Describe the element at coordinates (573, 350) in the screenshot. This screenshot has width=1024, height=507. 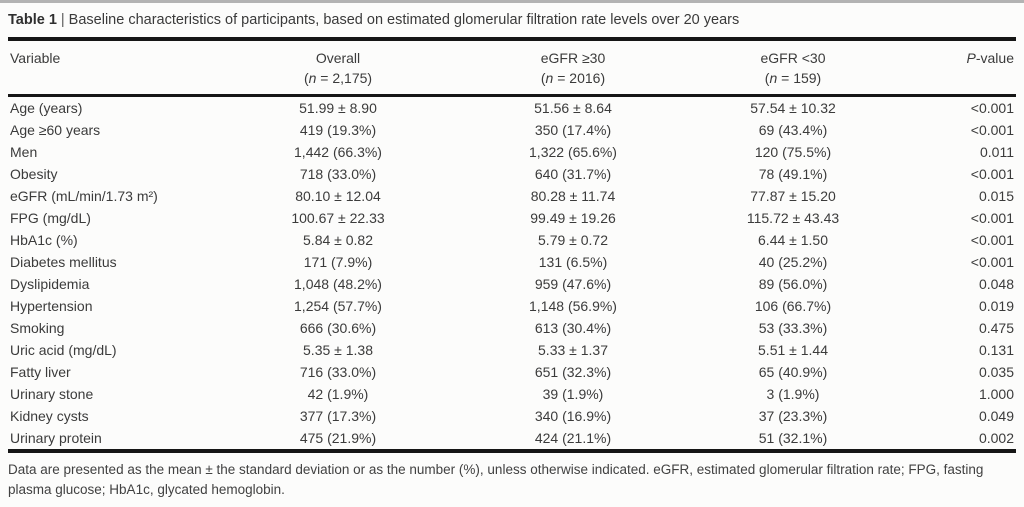
I see `cell-egfr-ge30: 5.33 ± 1.37` at that location.